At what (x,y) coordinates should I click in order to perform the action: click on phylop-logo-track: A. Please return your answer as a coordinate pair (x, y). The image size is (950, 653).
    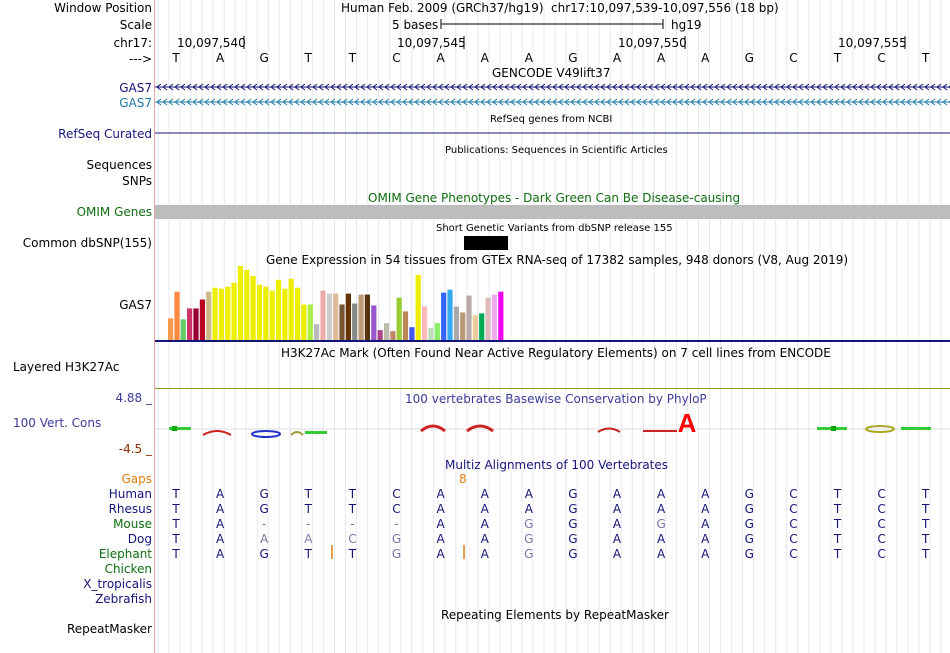
    Looking at the image, I should click on (552, 425).